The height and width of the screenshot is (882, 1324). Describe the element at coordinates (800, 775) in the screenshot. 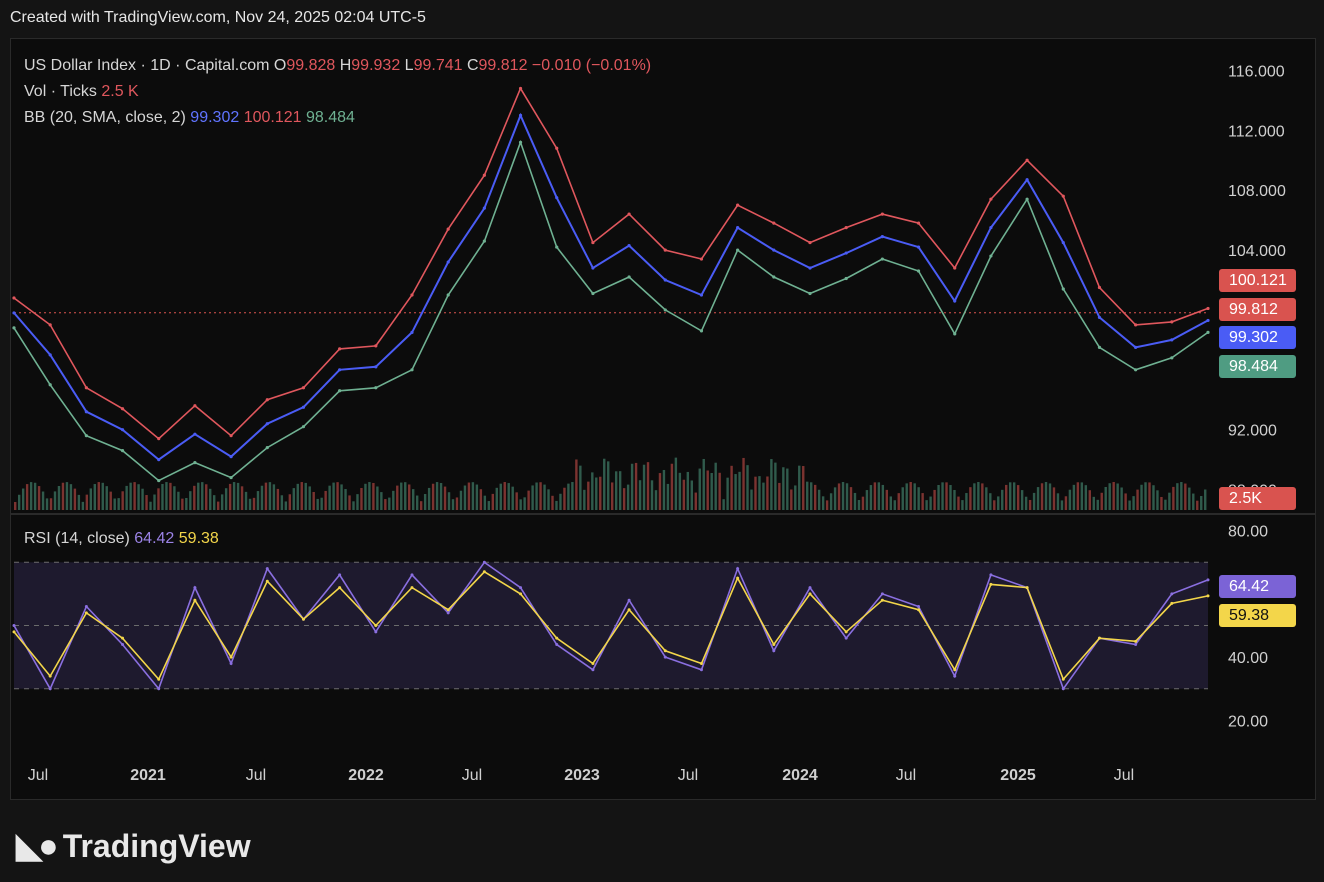

I see `time-tick-label: 2024` at that location.